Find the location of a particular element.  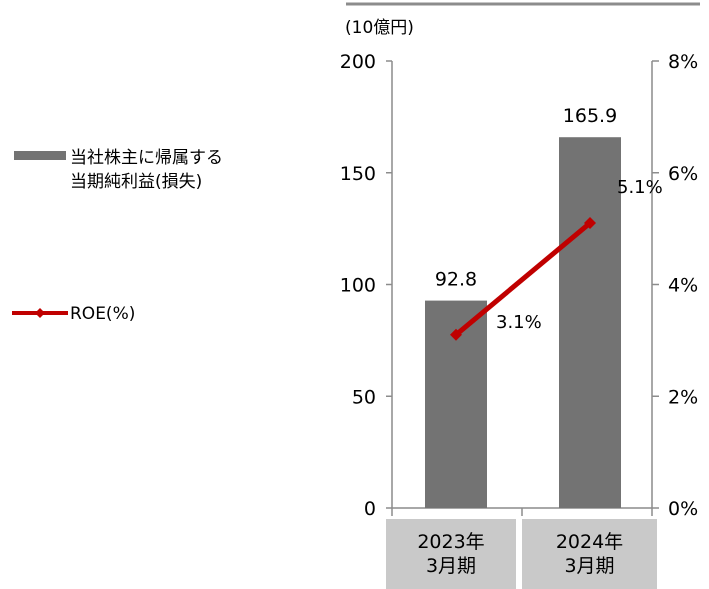

roe-line is located at coordinates (523, 279).